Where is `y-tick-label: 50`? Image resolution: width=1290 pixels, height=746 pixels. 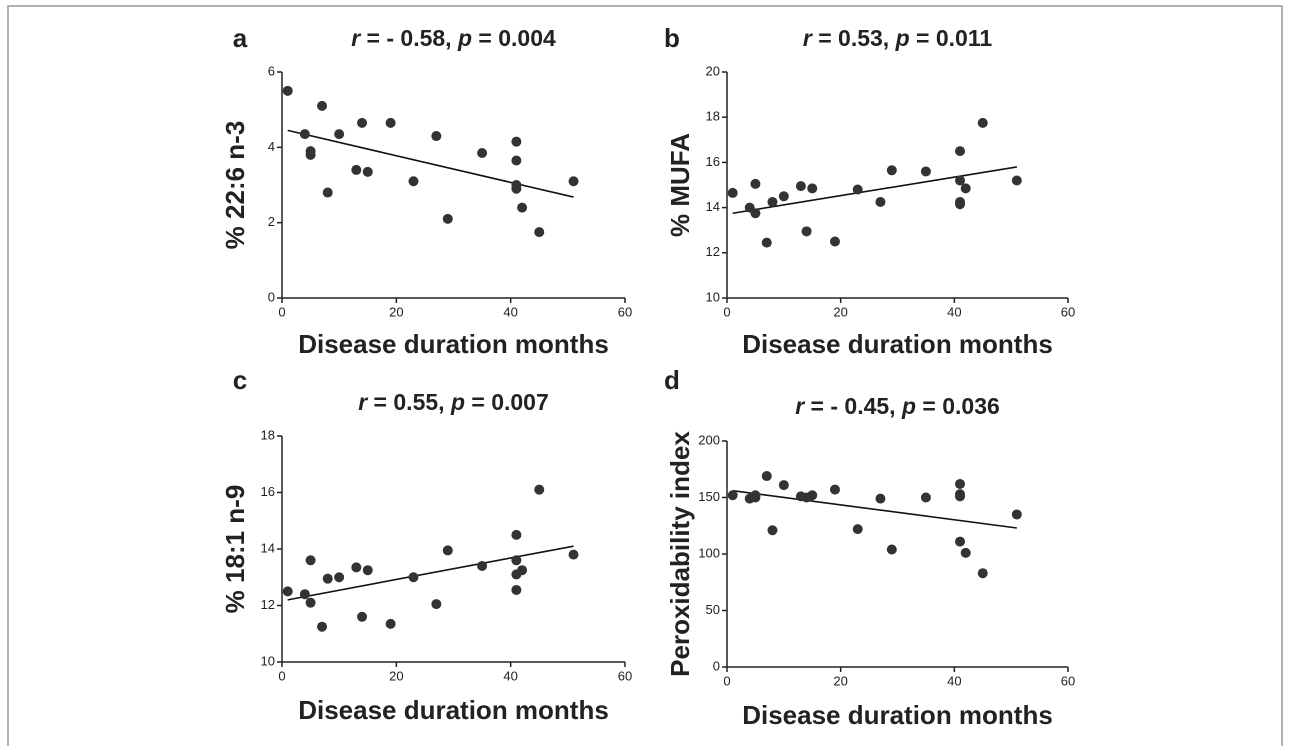 y-tick-label: 50 is located at coordinates (713, 609).